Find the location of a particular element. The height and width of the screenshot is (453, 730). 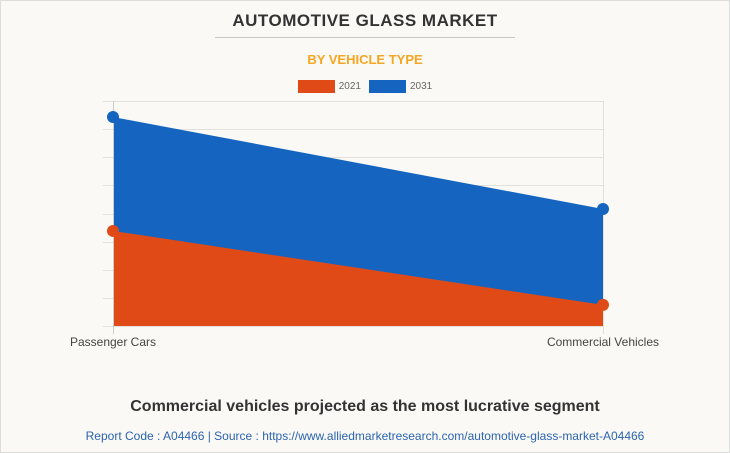

legend-item-2021: 2021 is located at coordinates (329, 86).